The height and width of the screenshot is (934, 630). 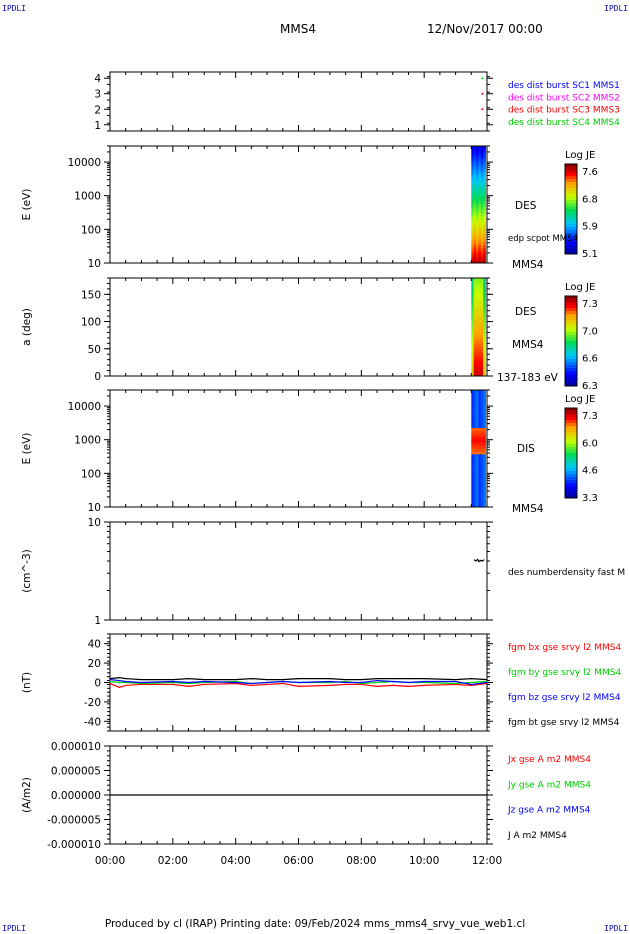 I want to click on y-tick-label: -0.000005, so click(x=74, y=821).